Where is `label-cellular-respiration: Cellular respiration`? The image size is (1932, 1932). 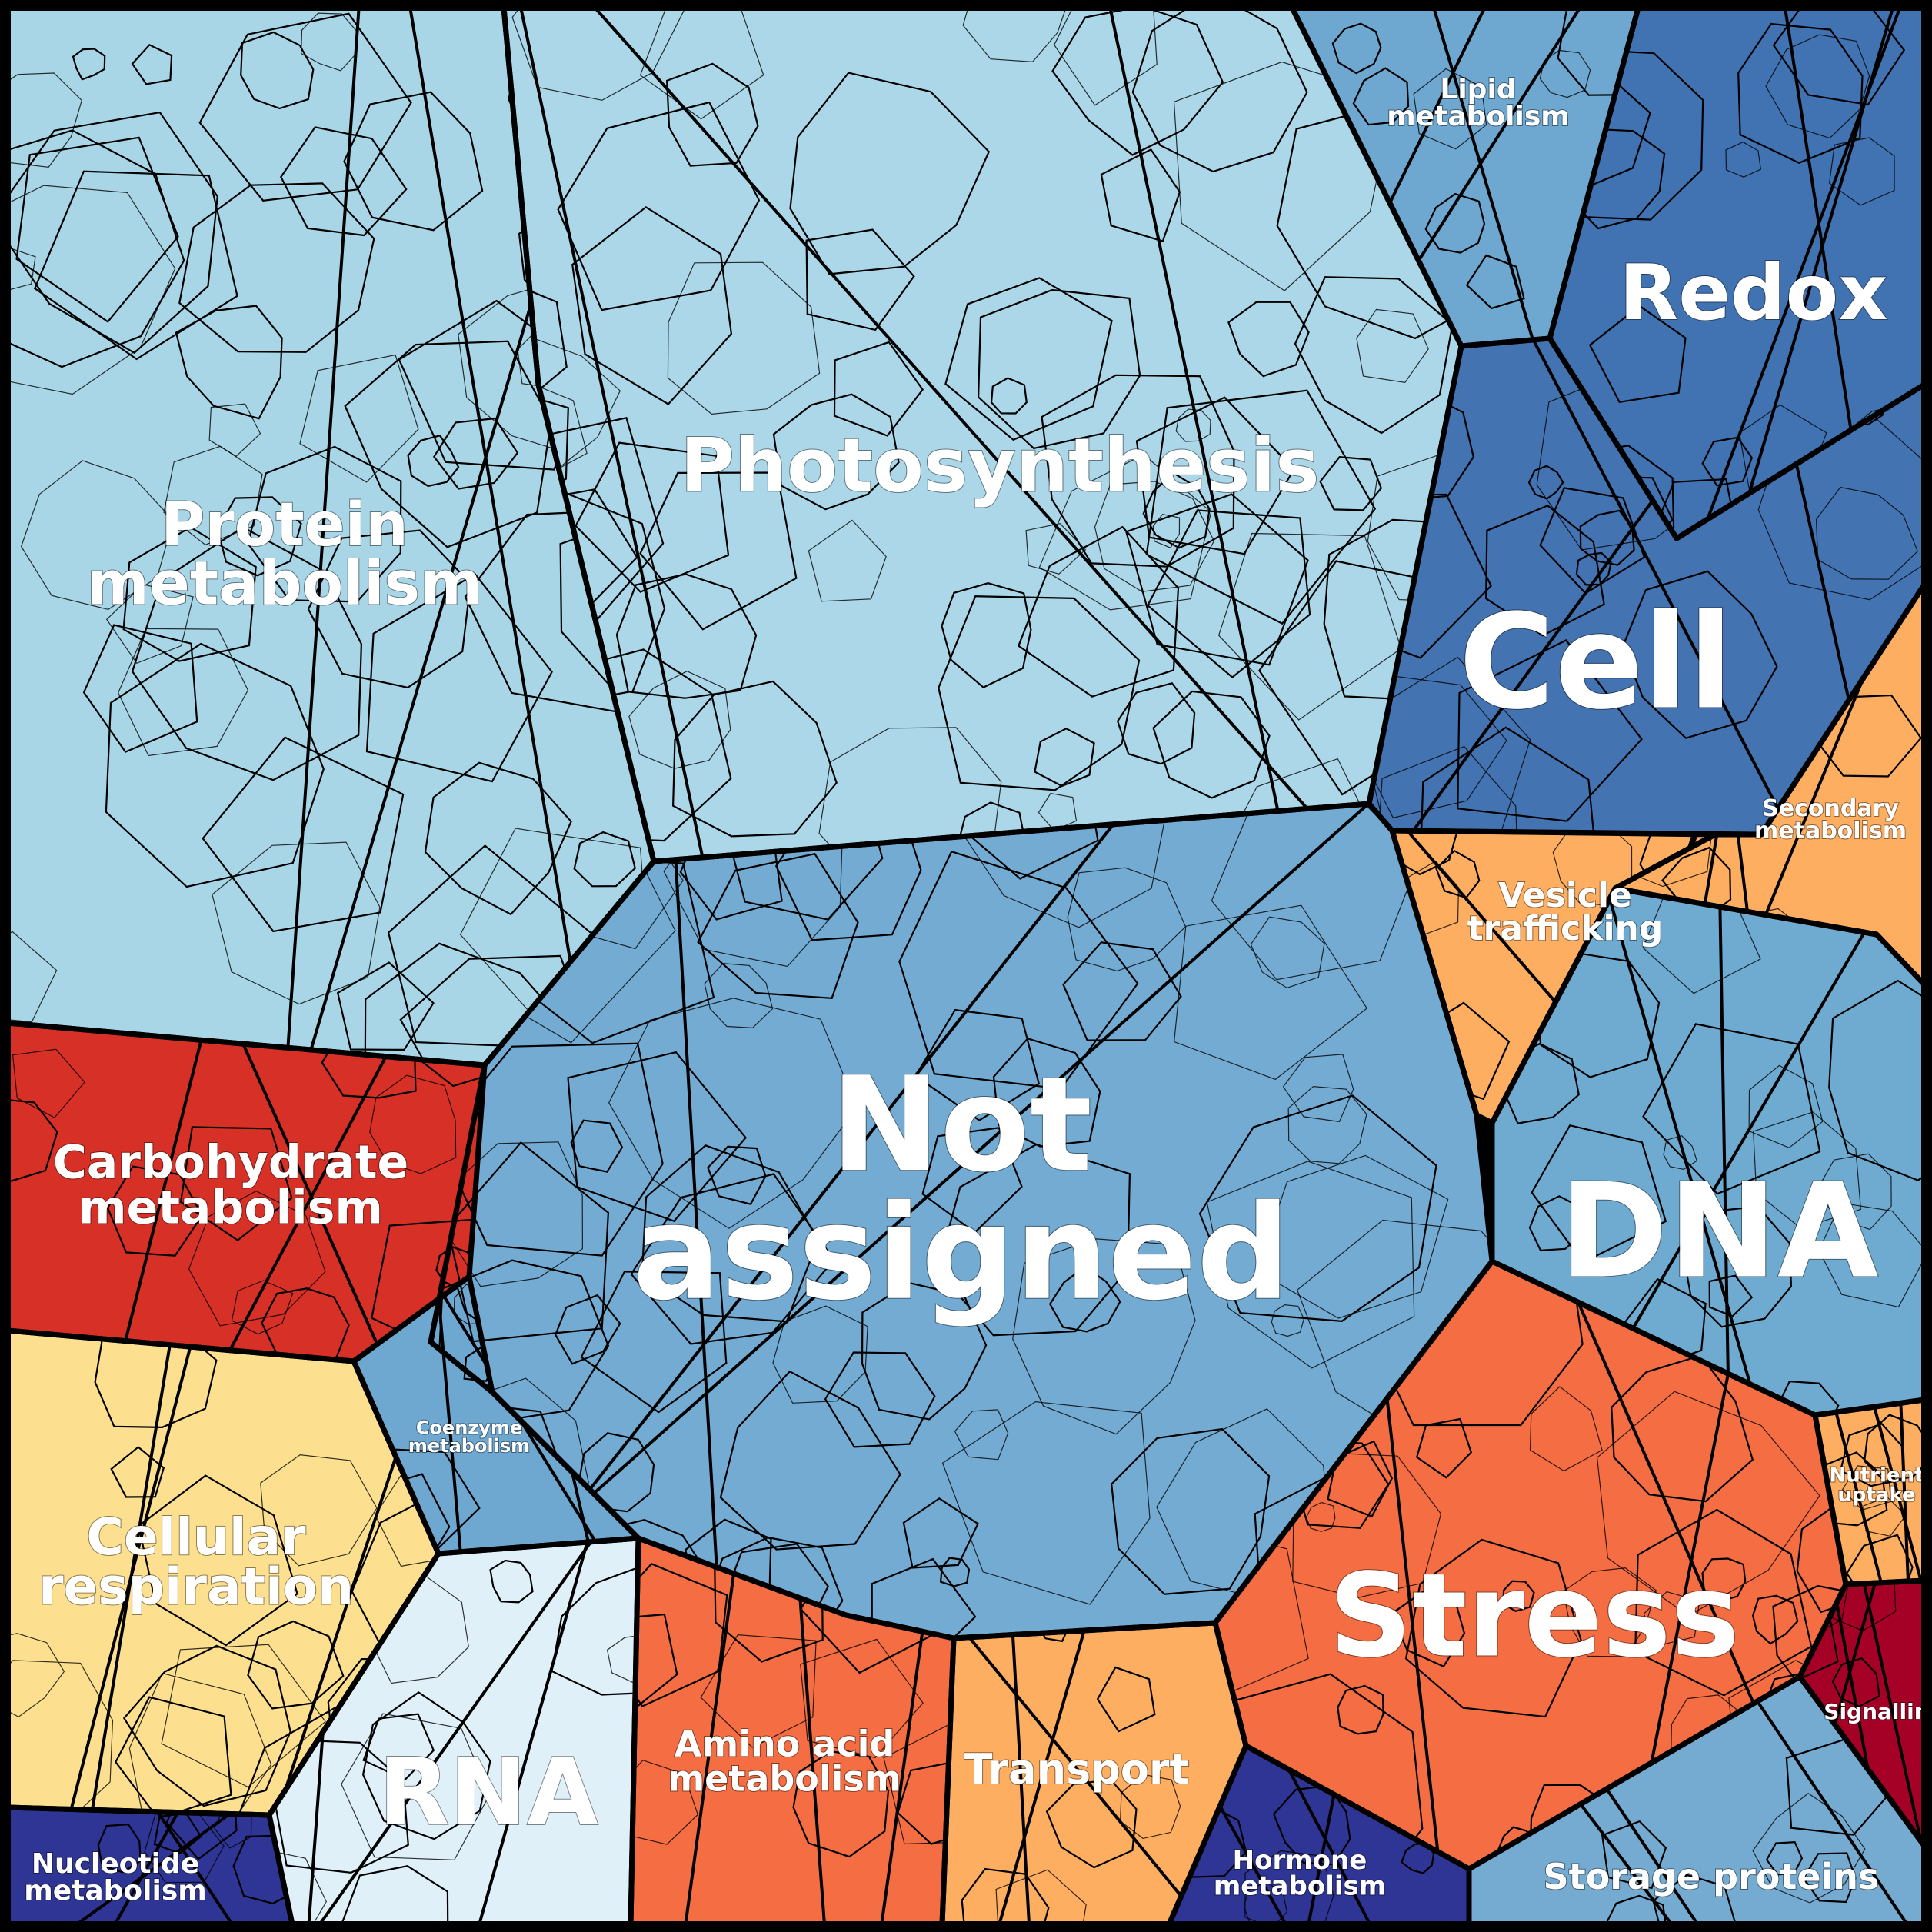
label-cellular-respiration: Cellular respiration is located at coordinates (196, 1562).